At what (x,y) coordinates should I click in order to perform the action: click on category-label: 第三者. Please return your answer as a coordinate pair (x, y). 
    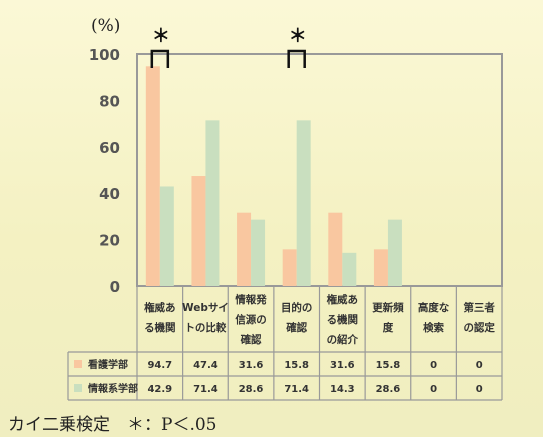
    Looking at the image, I should click on (479, 307).